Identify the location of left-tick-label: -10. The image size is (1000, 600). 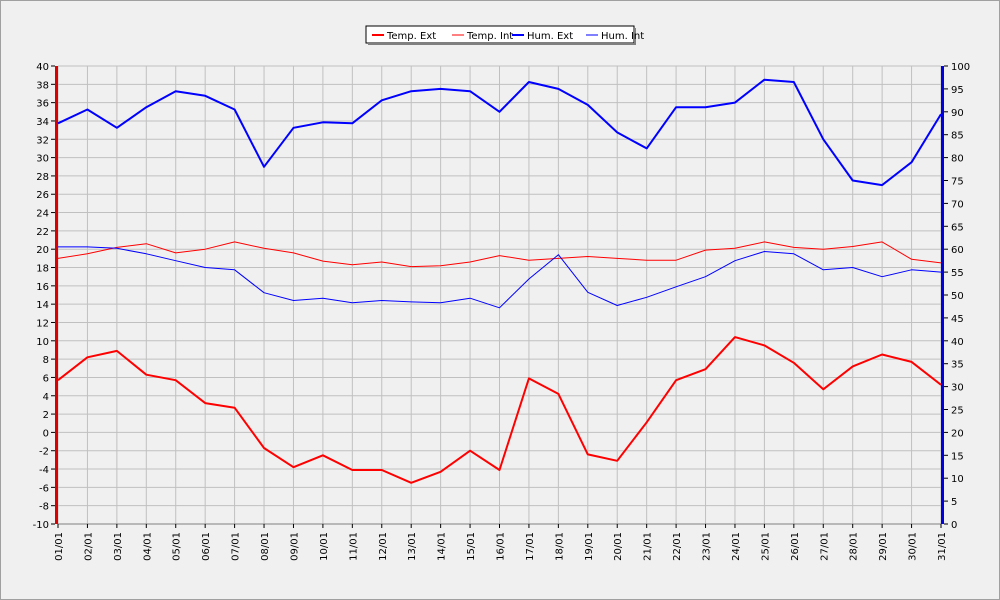
(41, 525).